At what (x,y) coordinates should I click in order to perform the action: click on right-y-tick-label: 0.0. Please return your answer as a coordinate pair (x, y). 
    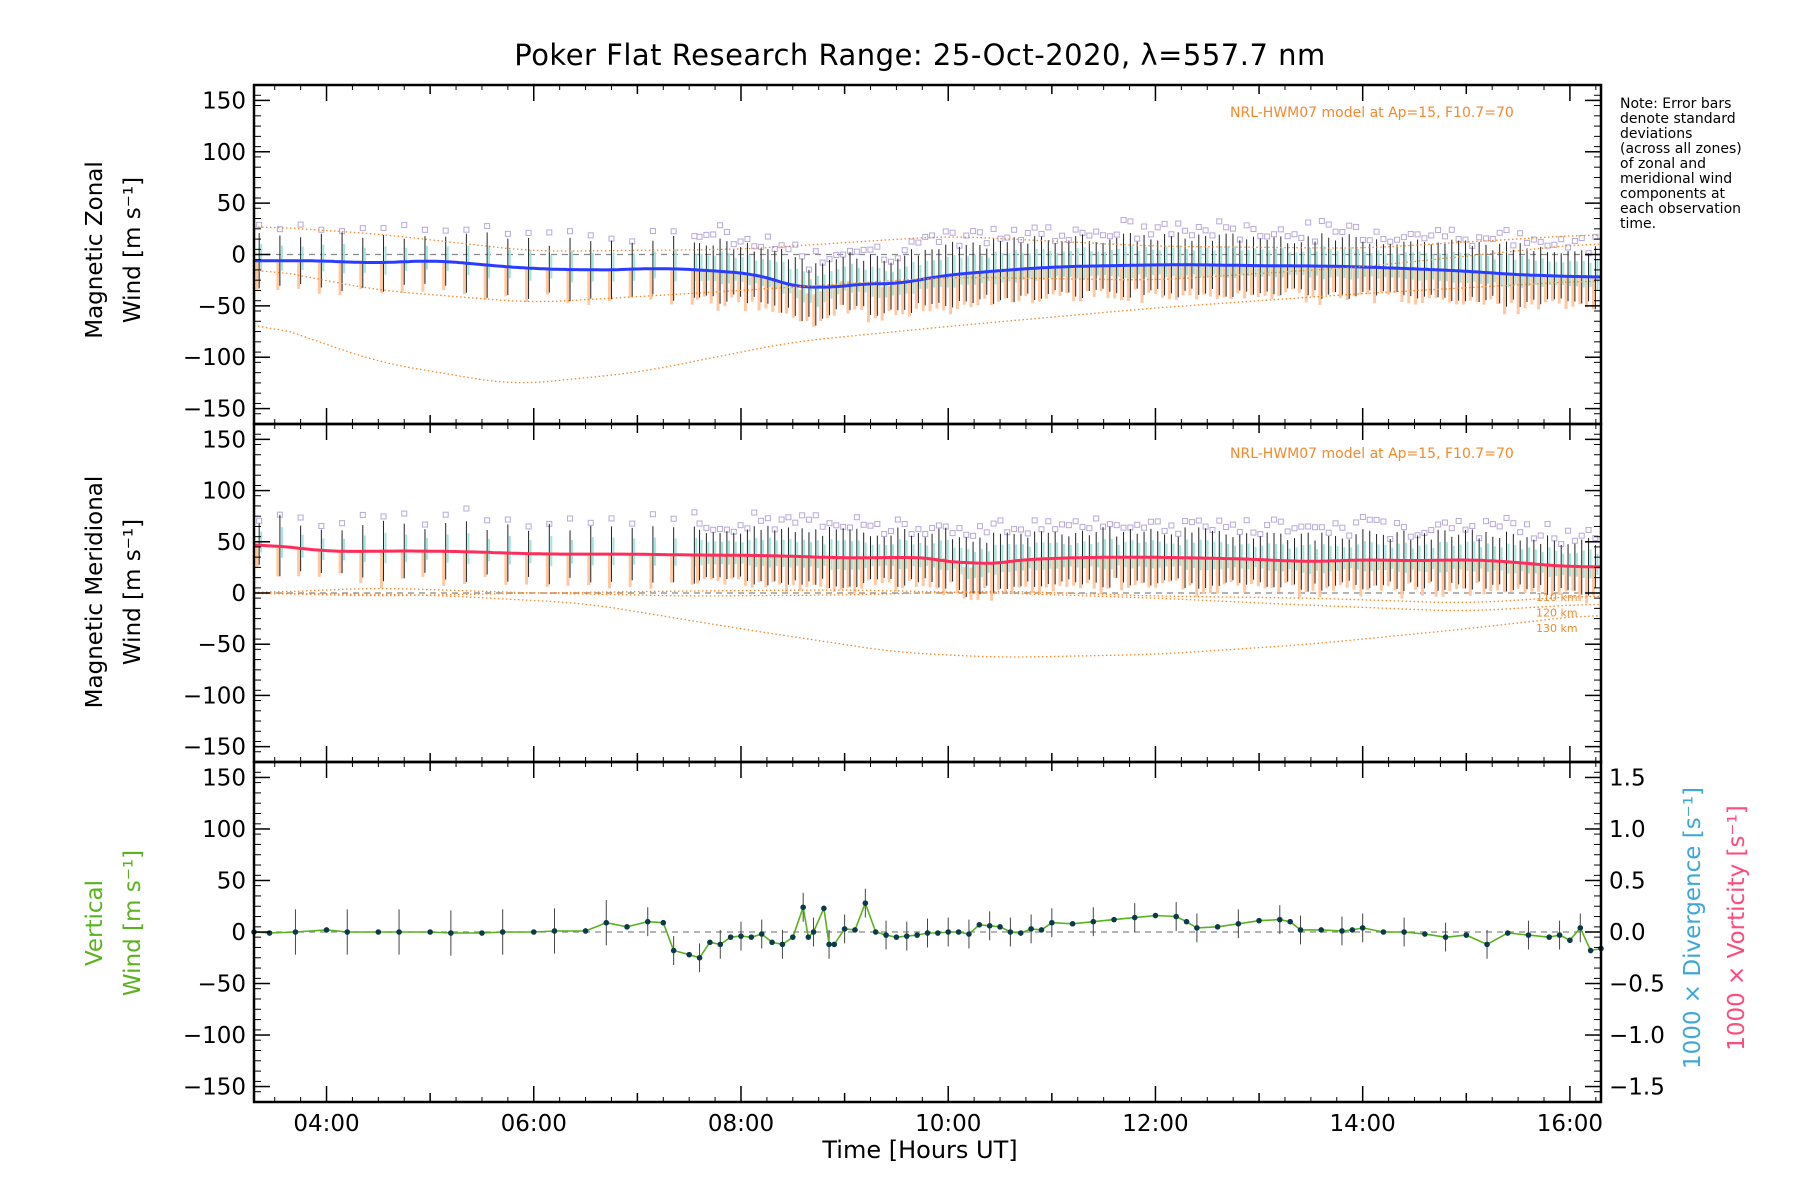
    Looking at the image, I should click on (1627, 933).